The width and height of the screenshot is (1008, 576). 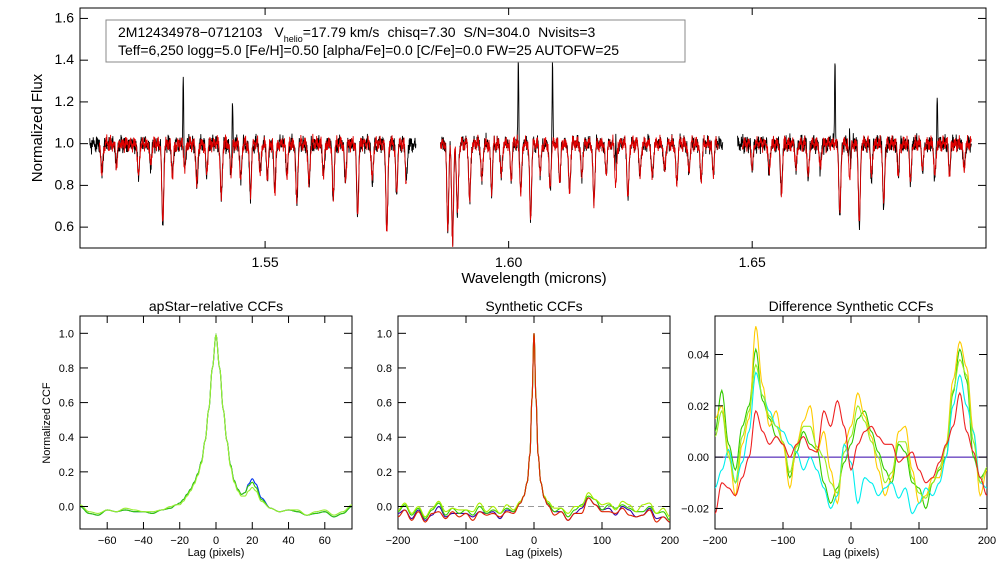 What do you see at coordinates (851, 541) in the screenshot?
I see `difference-ccf-xtick-label: 0` at bounding box center [851, 541].